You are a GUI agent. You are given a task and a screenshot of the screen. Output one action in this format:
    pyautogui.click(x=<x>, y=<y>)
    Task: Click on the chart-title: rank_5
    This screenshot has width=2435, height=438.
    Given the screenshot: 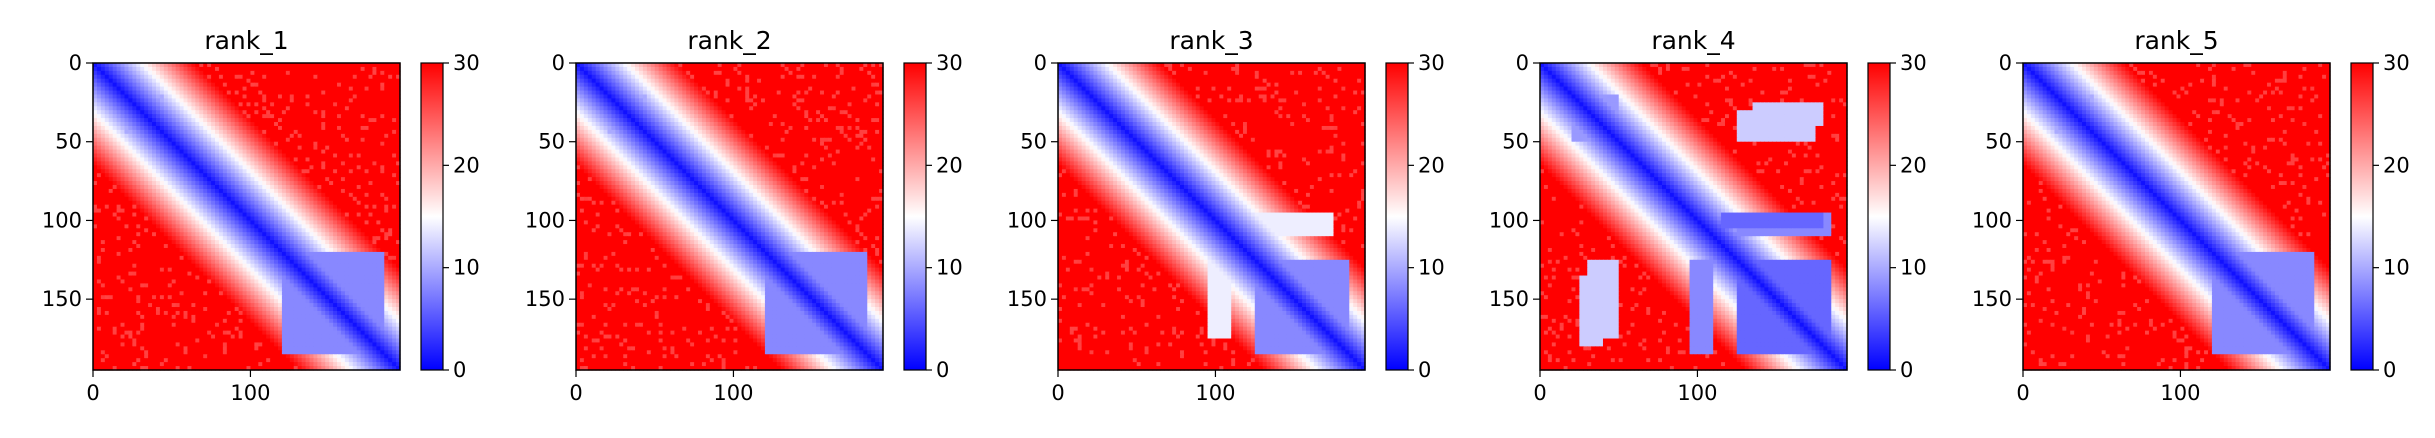 What is the action you would take?
    pyautogui.click(x=2176, y=40)
    